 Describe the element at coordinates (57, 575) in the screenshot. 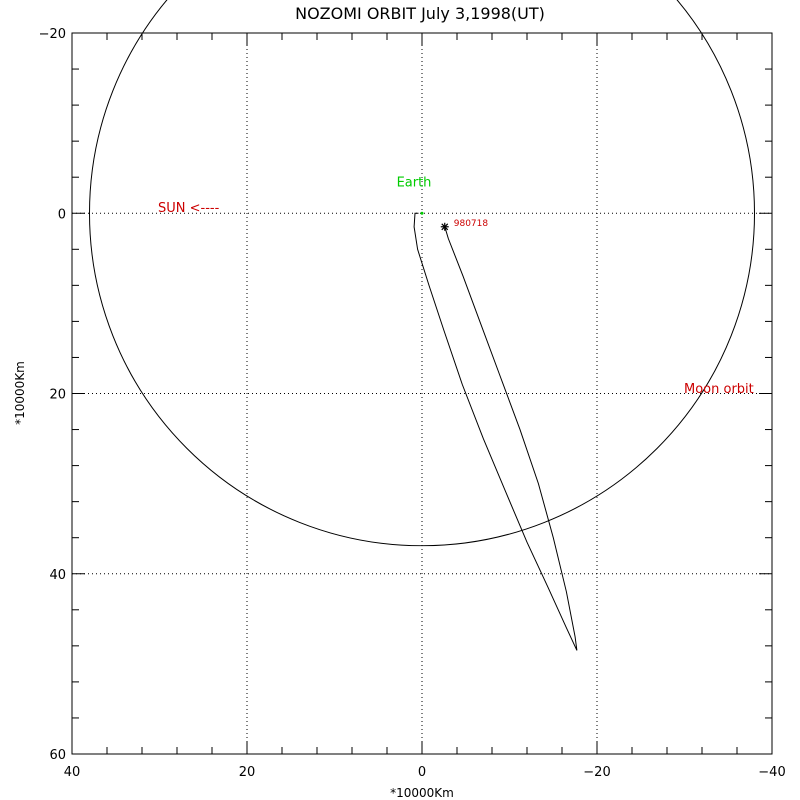

I see `y-tick-label: 40` at that location.